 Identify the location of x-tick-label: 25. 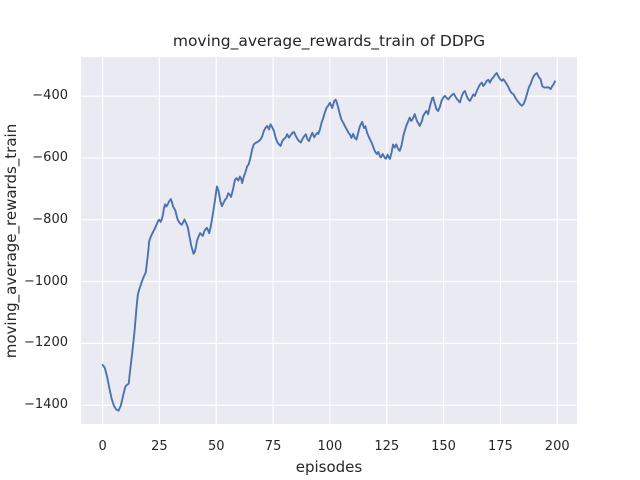
(159, 446).